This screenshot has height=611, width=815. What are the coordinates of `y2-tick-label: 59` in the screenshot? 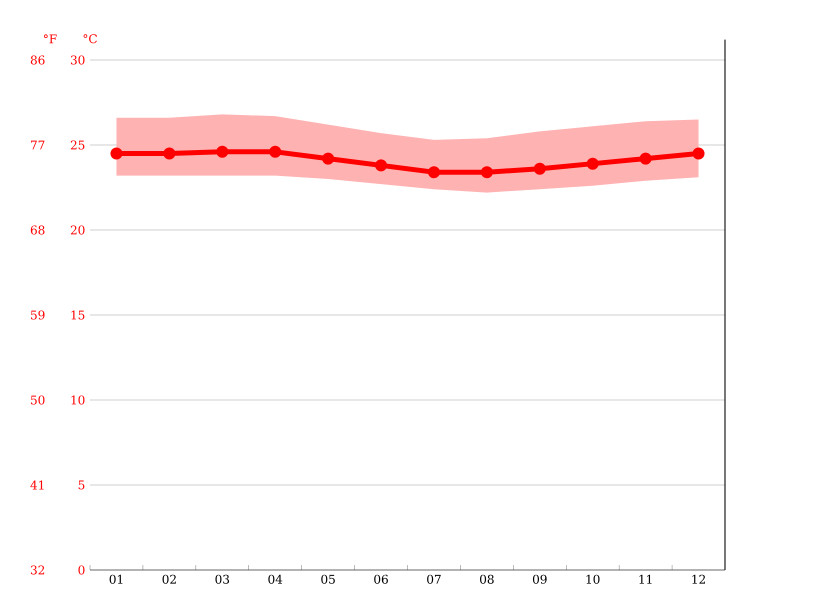 It's located at (37, 315).